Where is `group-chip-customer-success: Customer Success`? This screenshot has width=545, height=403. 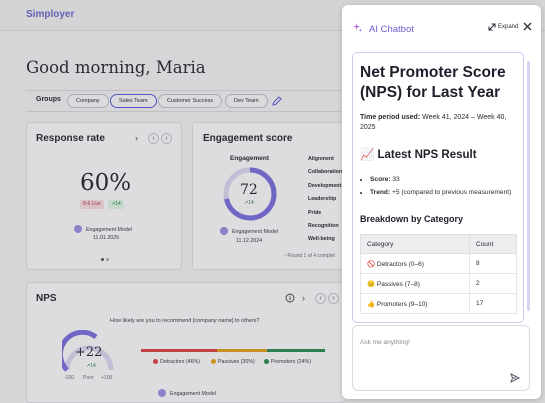
group-chip-customer-success: Customer Success is located at coordinates (190, 101).